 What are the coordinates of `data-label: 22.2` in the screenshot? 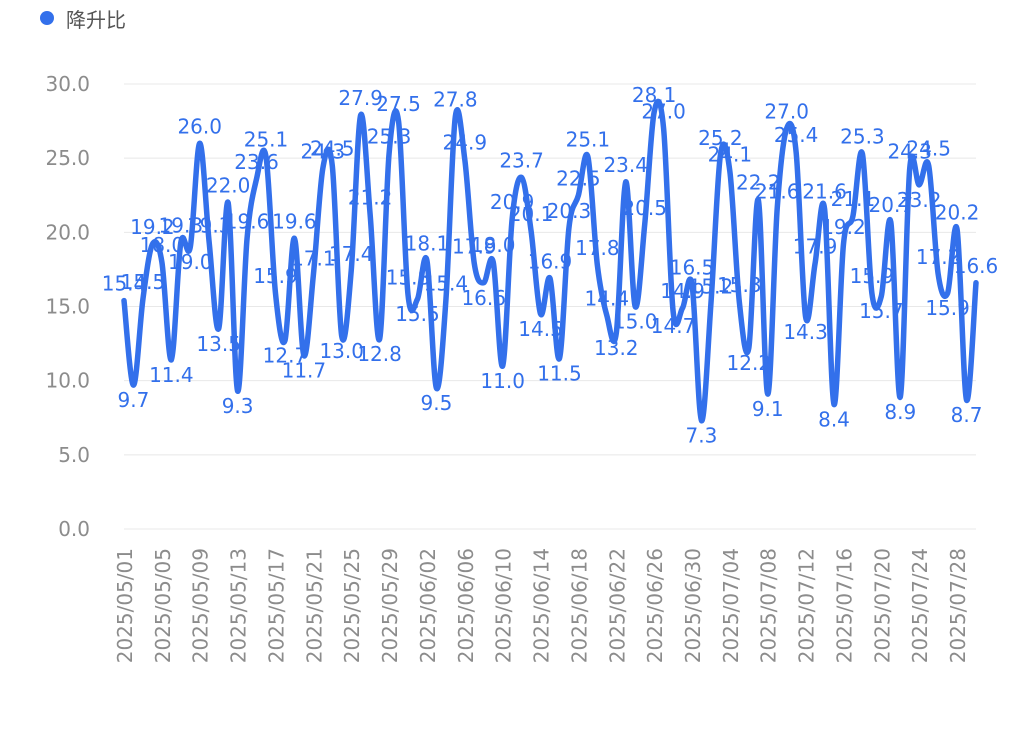 It's located at (758, 183).